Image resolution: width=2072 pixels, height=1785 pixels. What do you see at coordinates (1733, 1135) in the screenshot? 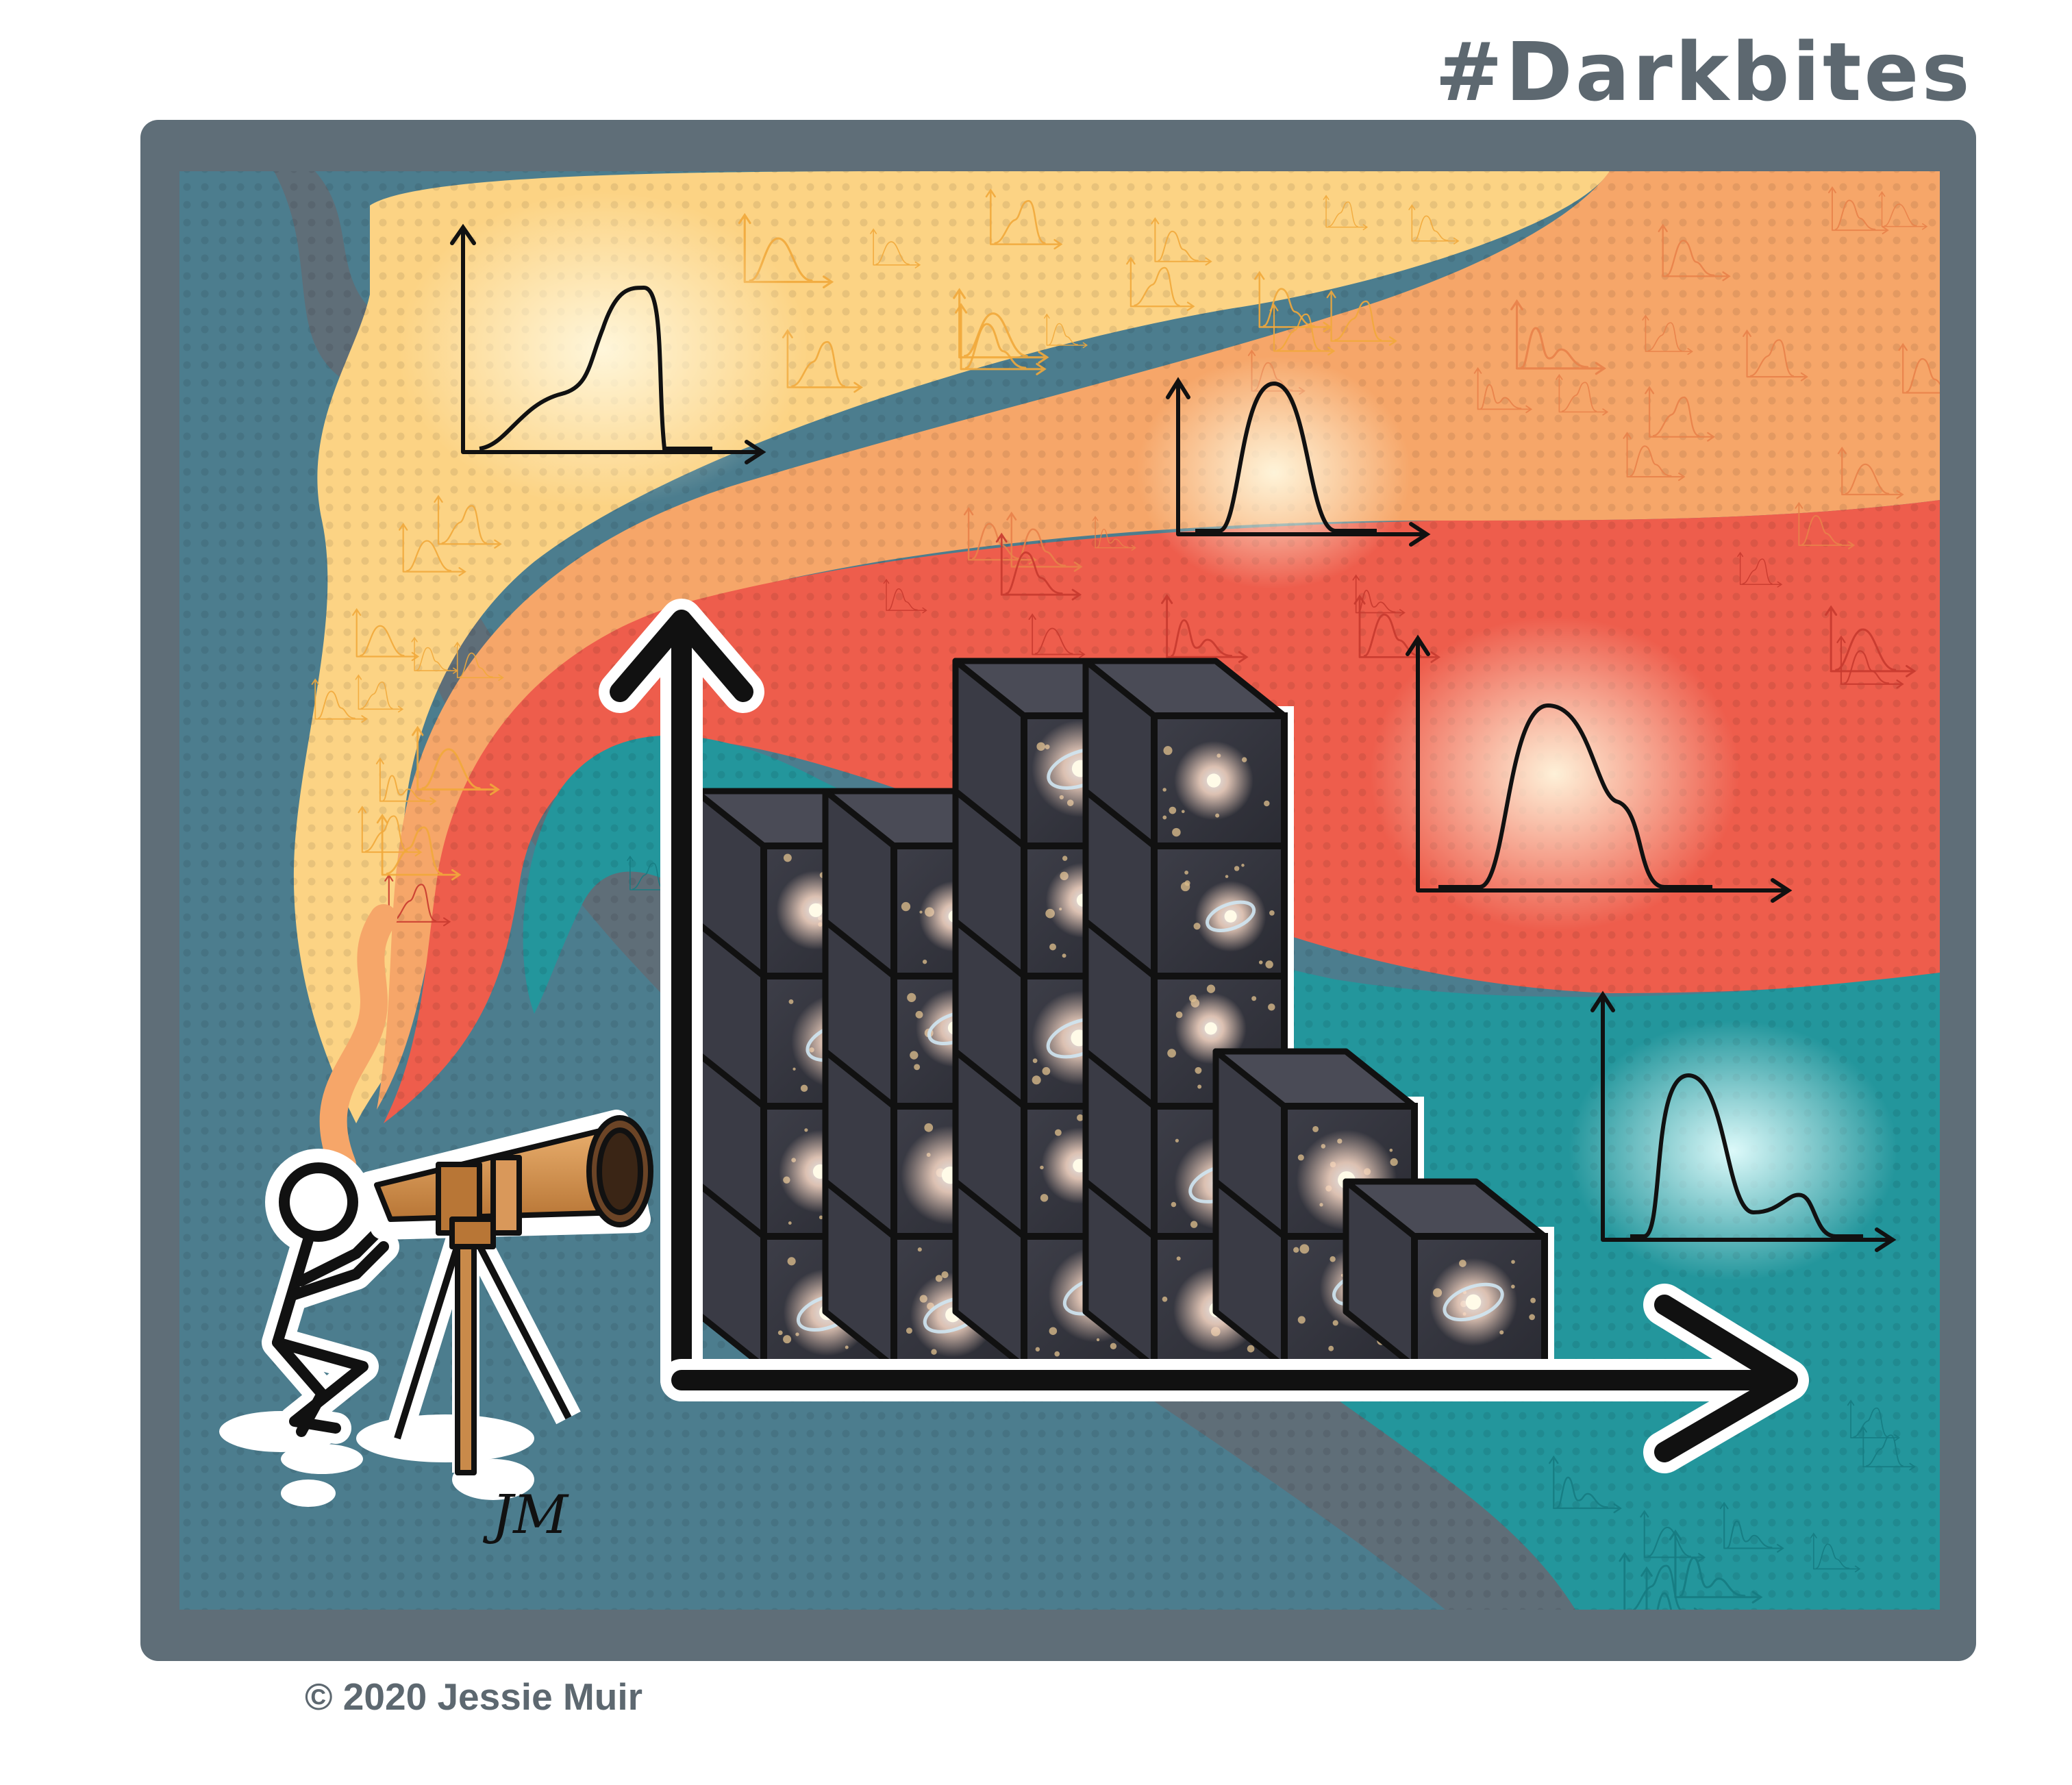
I see `plot-teal` at bounding box center [1733, 1135].